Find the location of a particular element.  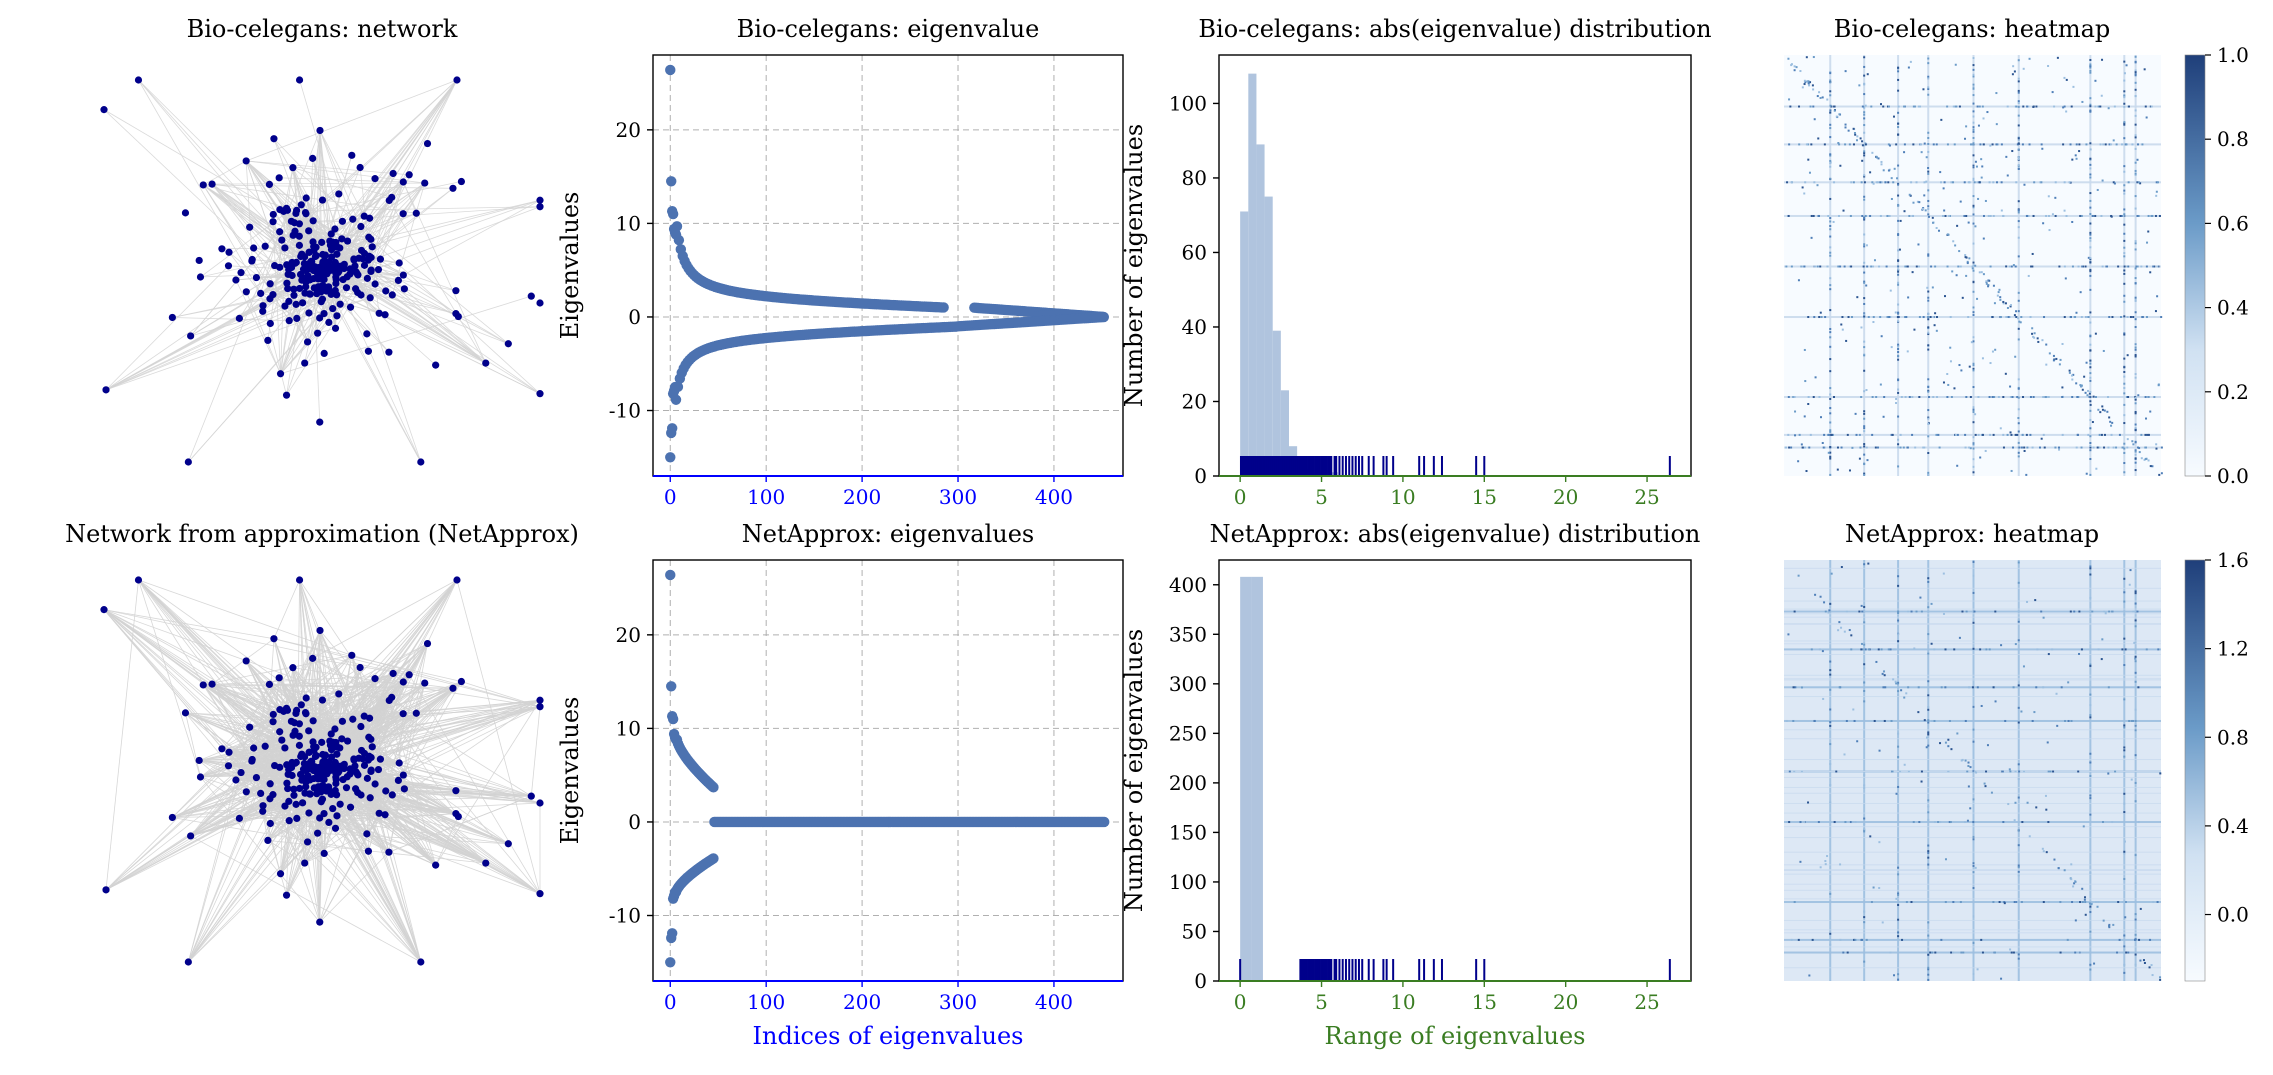

y-tick-label: -10 is located at coordinates (625, 916).